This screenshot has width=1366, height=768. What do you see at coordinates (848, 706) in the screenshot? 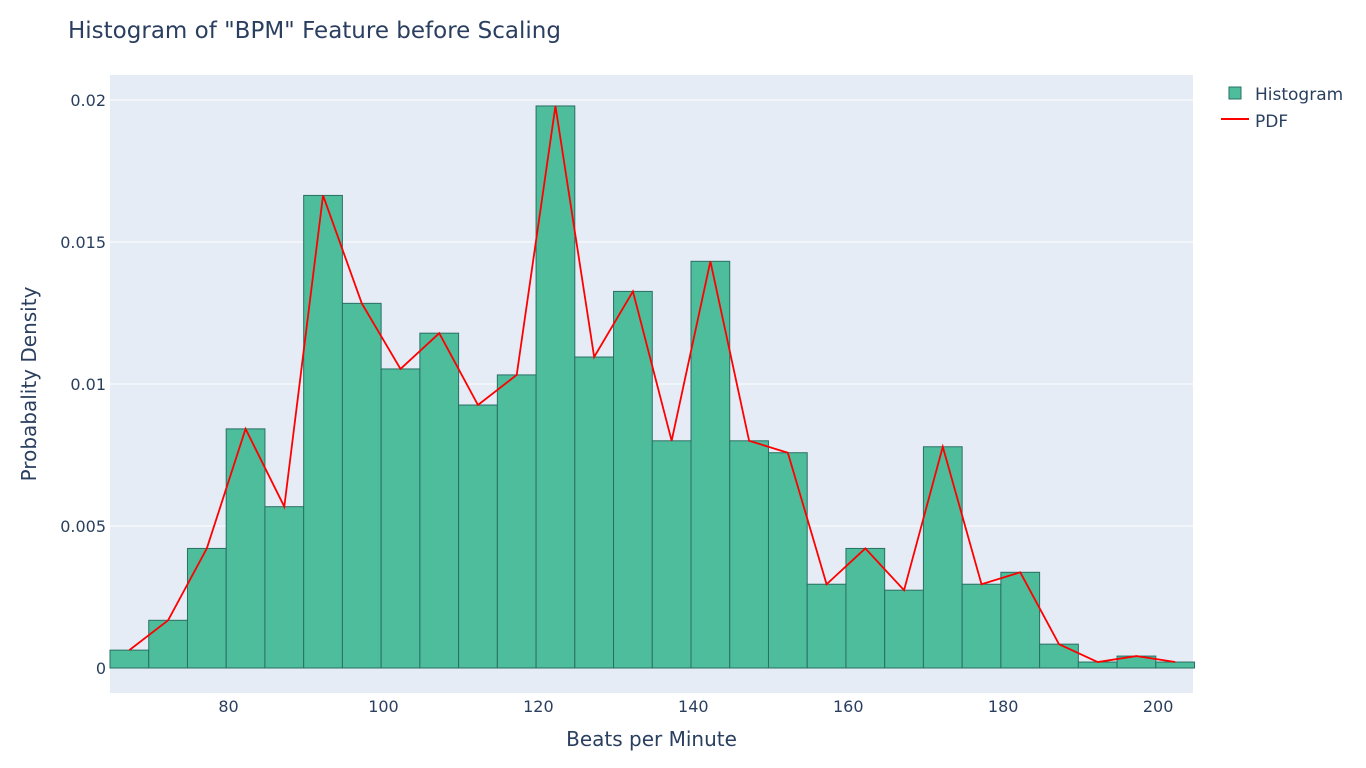
I see `x-tick-label: 160` at bounding box center [848, 706].